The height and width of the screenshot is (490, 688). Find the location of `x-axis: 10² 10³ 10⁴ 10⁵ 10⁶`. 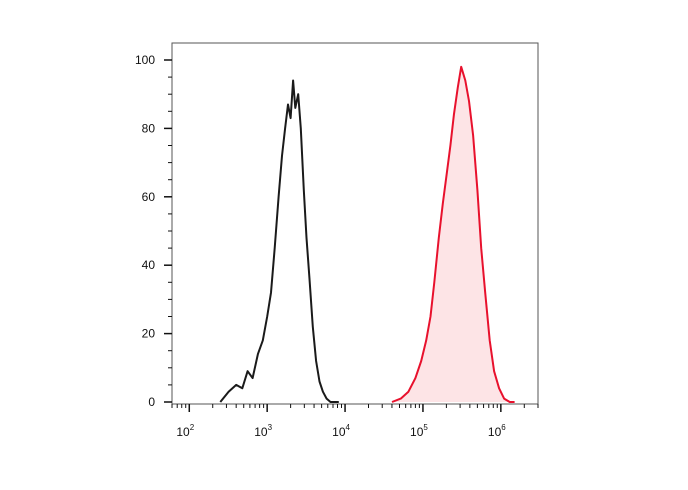

x-axis: 10² 10³ 10⁴ 10⁵ 10⁶ is located at coordinates (355, 421).